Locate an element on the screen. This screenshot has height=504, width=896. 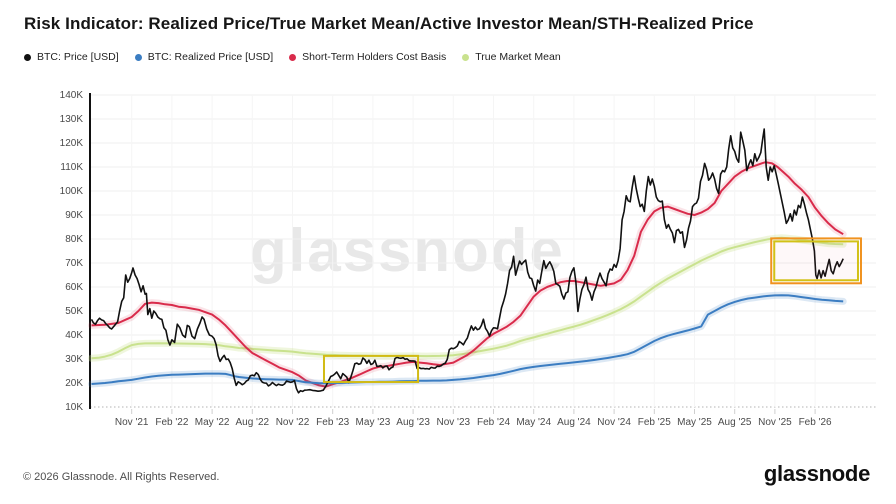
glassnode-logo: glassnode is located at coordinates (816, 473).